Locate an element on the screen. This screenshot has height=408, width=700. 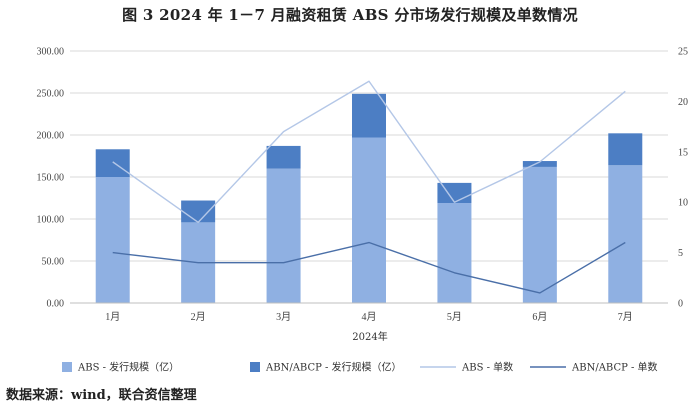
x-tick-label: 3月 is located at coordinates (283, 317).